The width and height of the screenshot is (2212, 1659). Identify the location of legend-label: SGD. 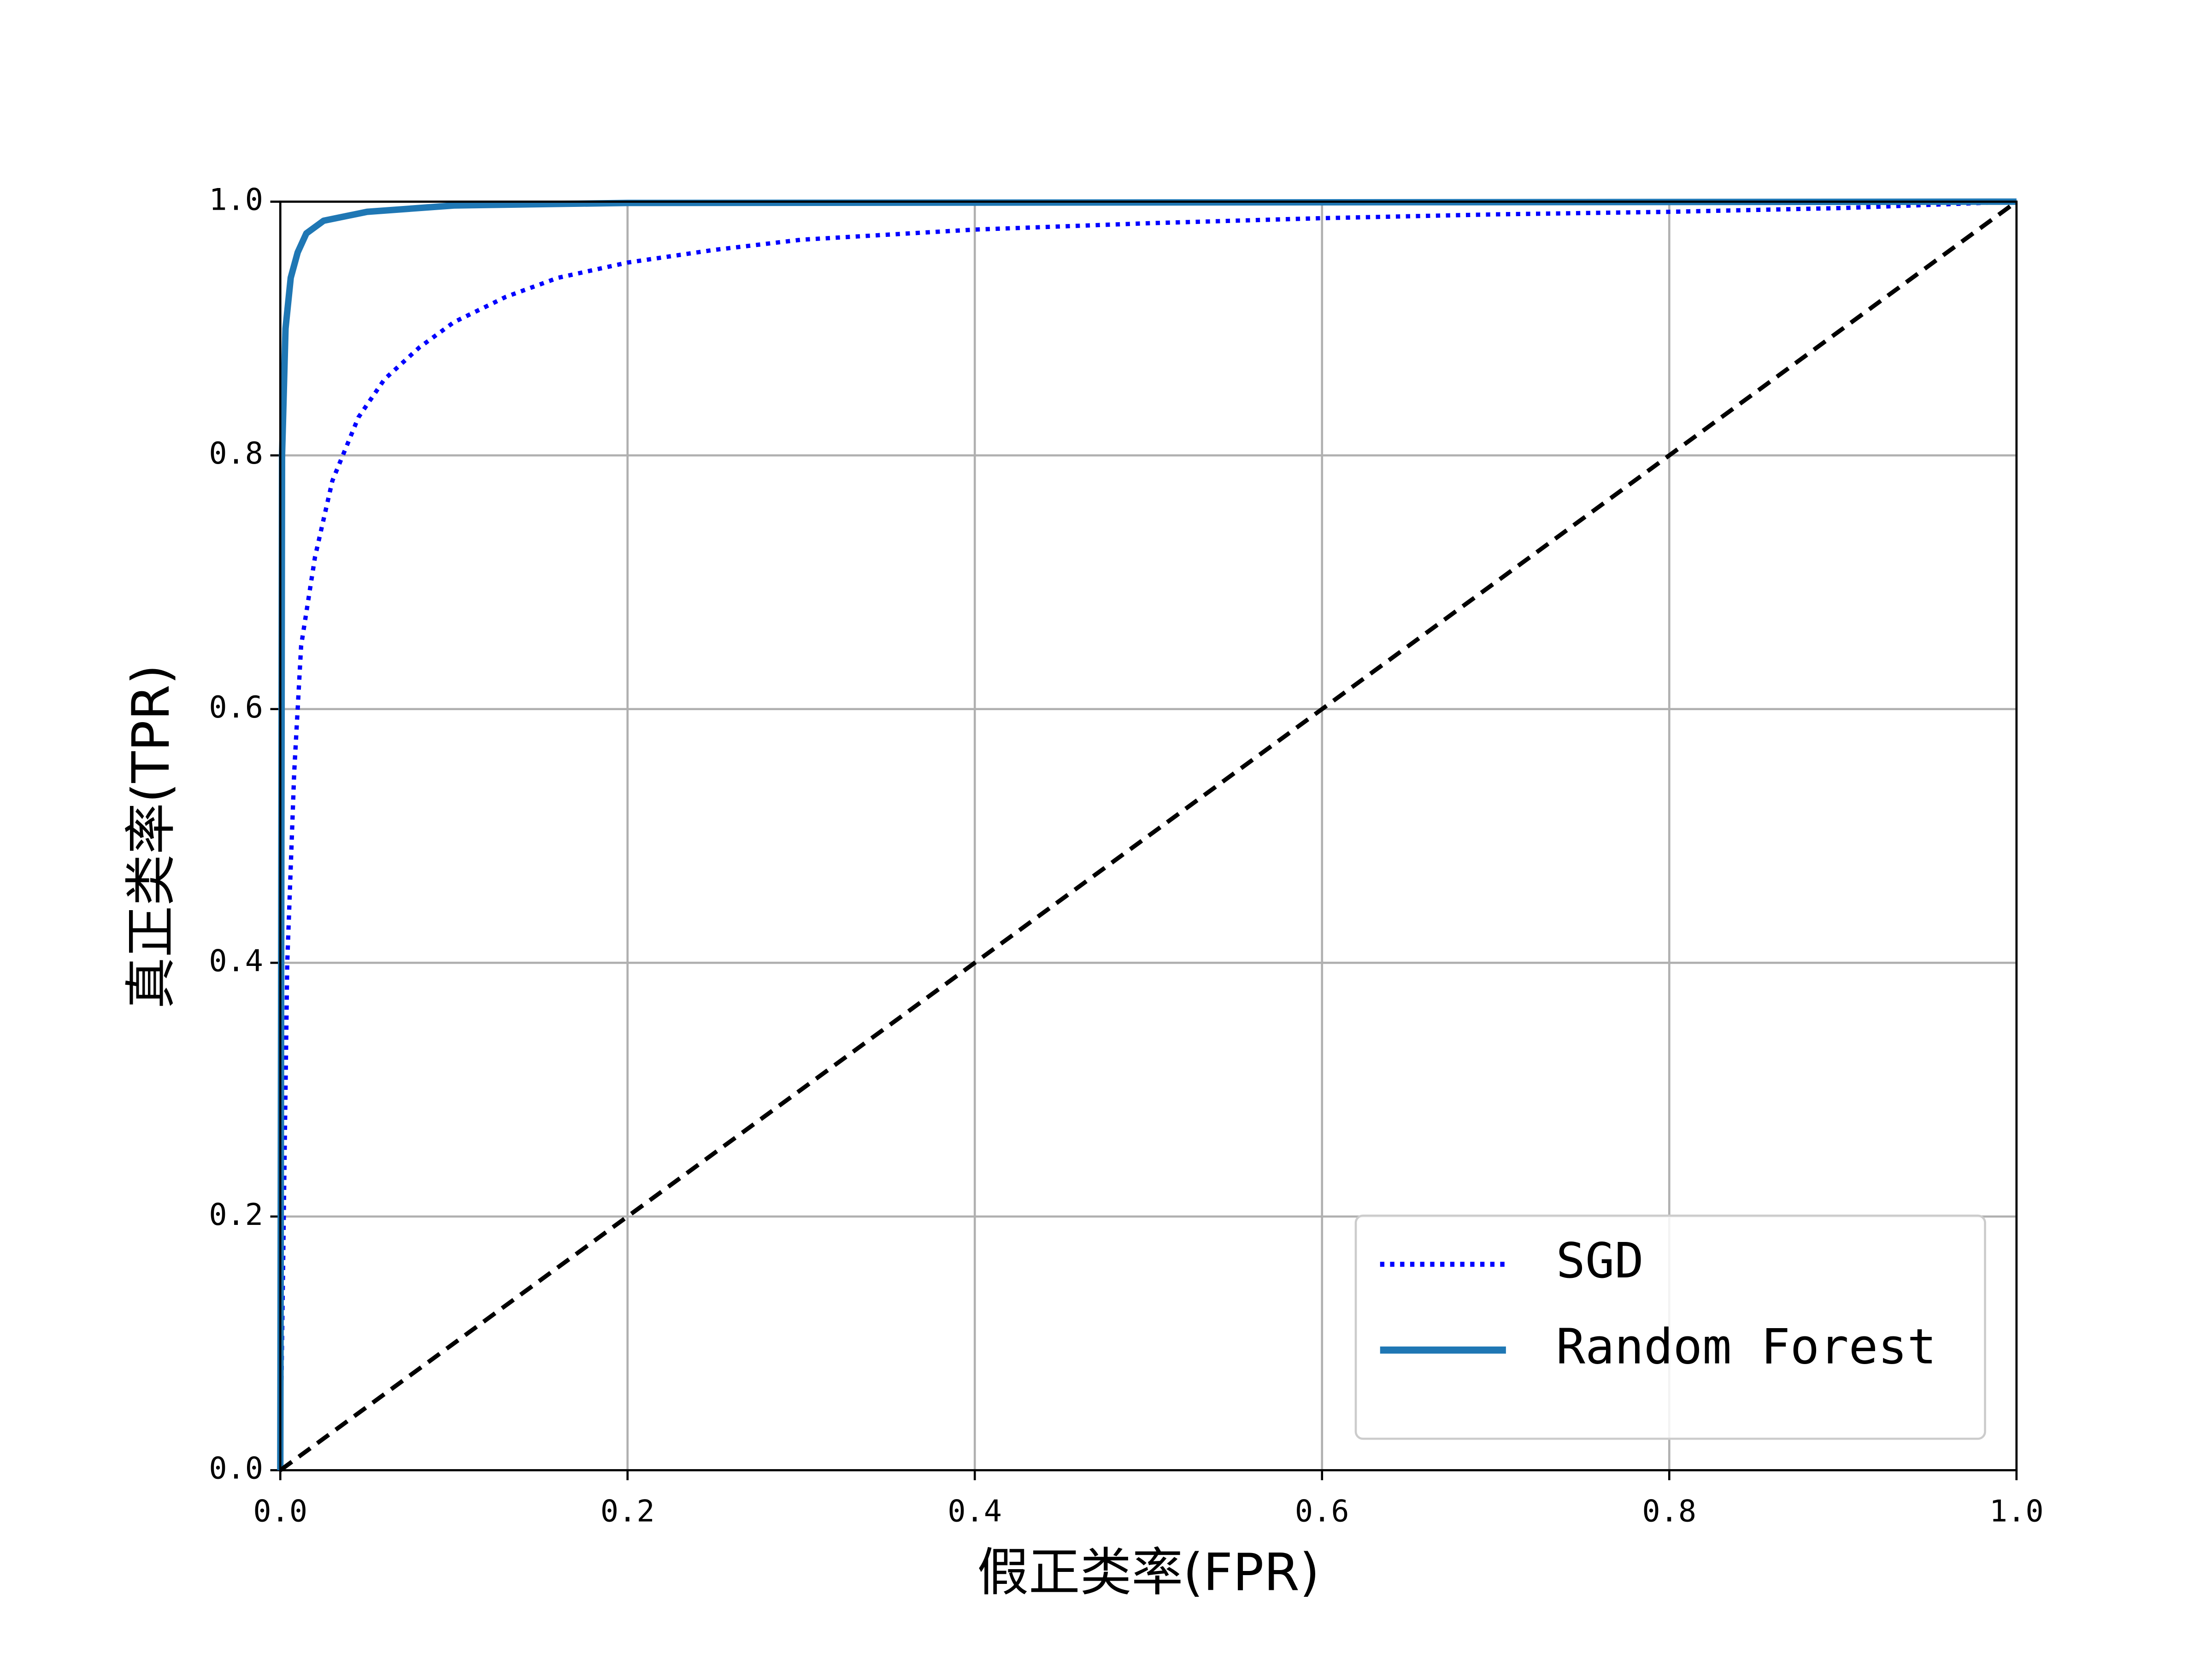
(1600, 1260).